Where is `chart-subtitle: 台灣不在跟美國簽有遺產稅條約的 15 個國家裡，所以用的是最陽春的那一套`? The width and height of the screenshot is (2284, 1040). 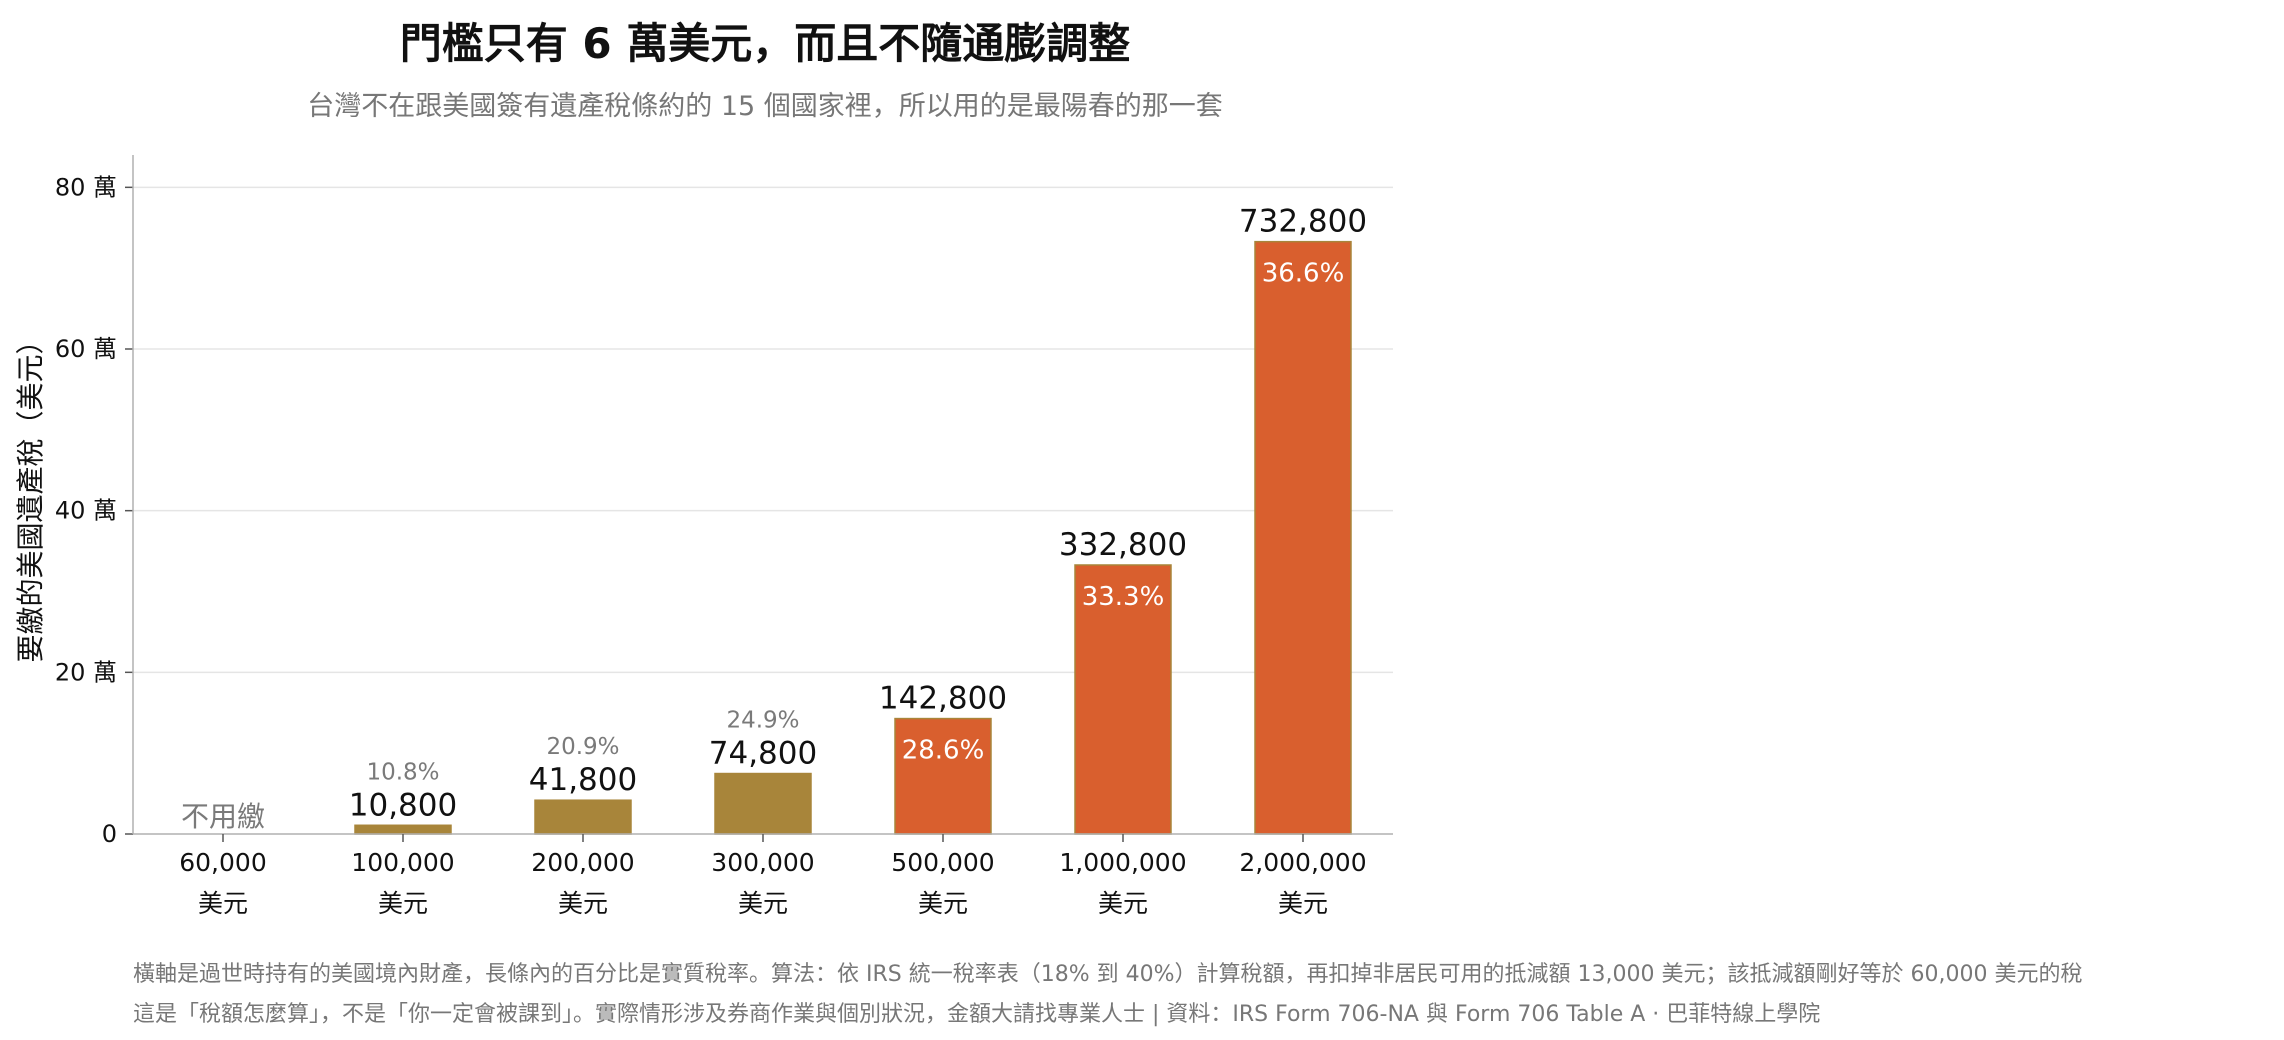 chart-subtitle: 台灣不在跟美國簽有遺產稅條約的 15 個國家裡，所以用的是最陽春的那一套 is located at coordinates (765, 106).